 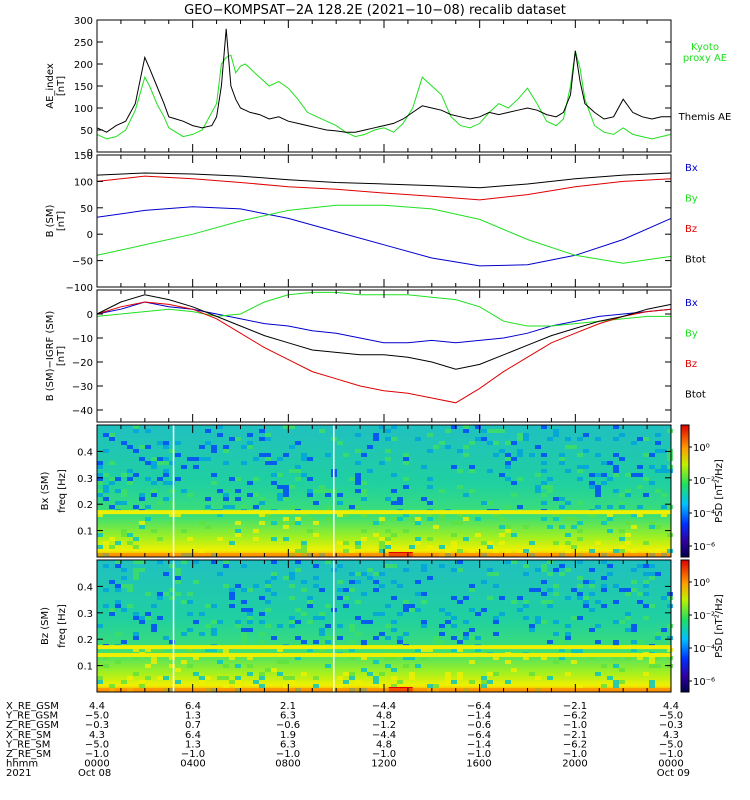 I want to click on y-tick-label: 300, so click(x=83, y=21).